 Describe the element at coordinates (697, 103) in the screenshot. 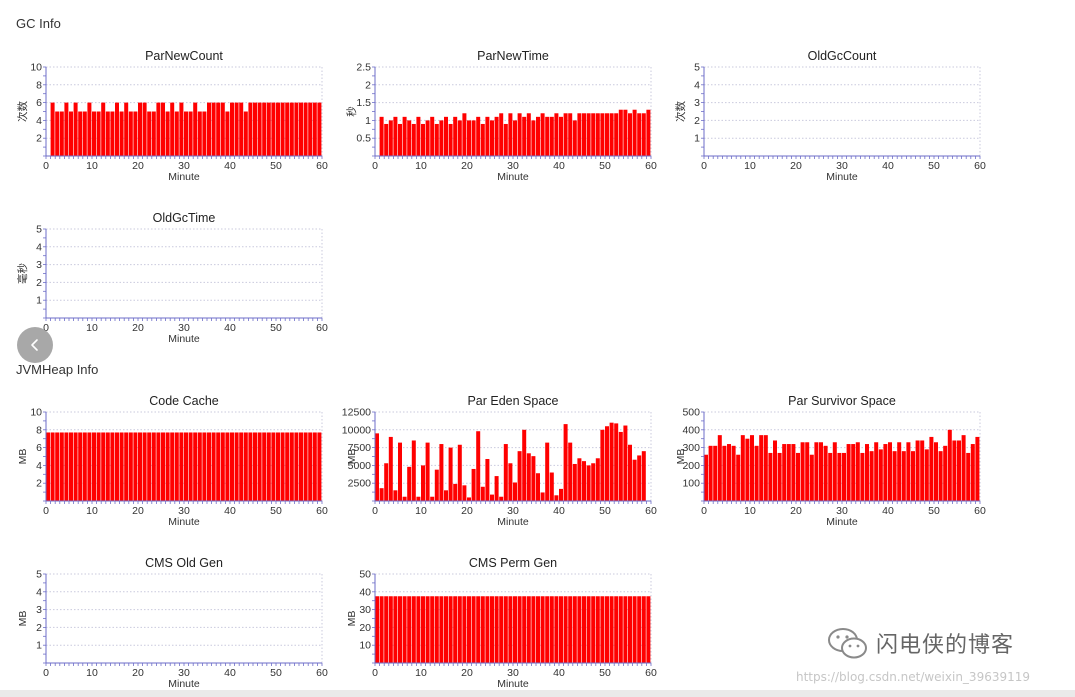

I see `y-tick-label: 3` at that location.